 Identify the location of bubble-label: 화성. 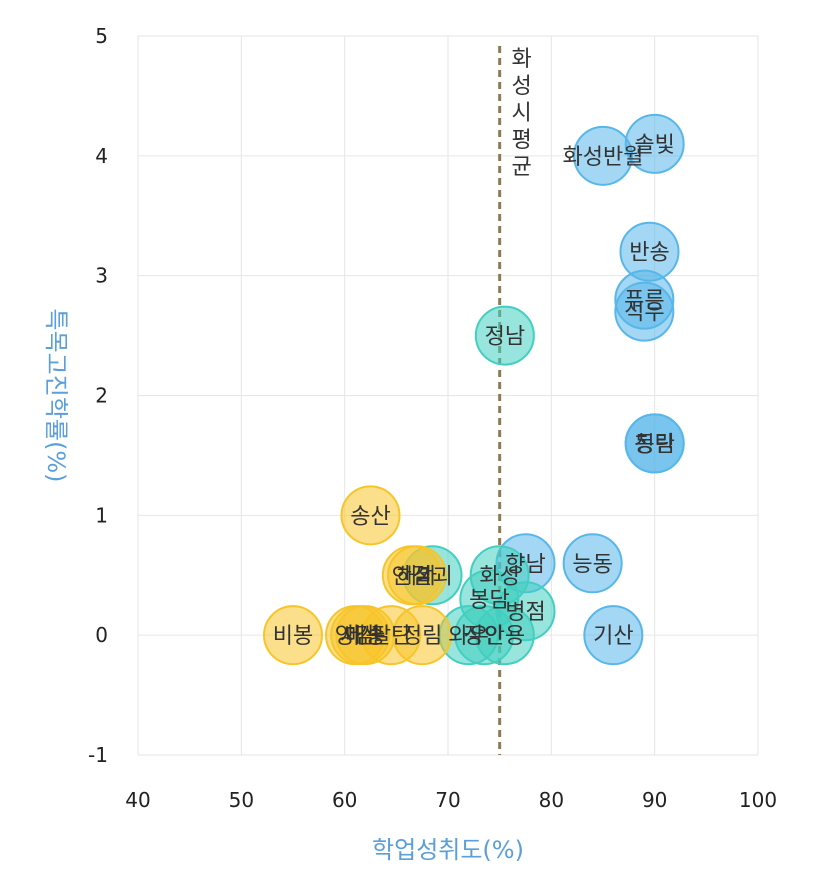
(499, 576).